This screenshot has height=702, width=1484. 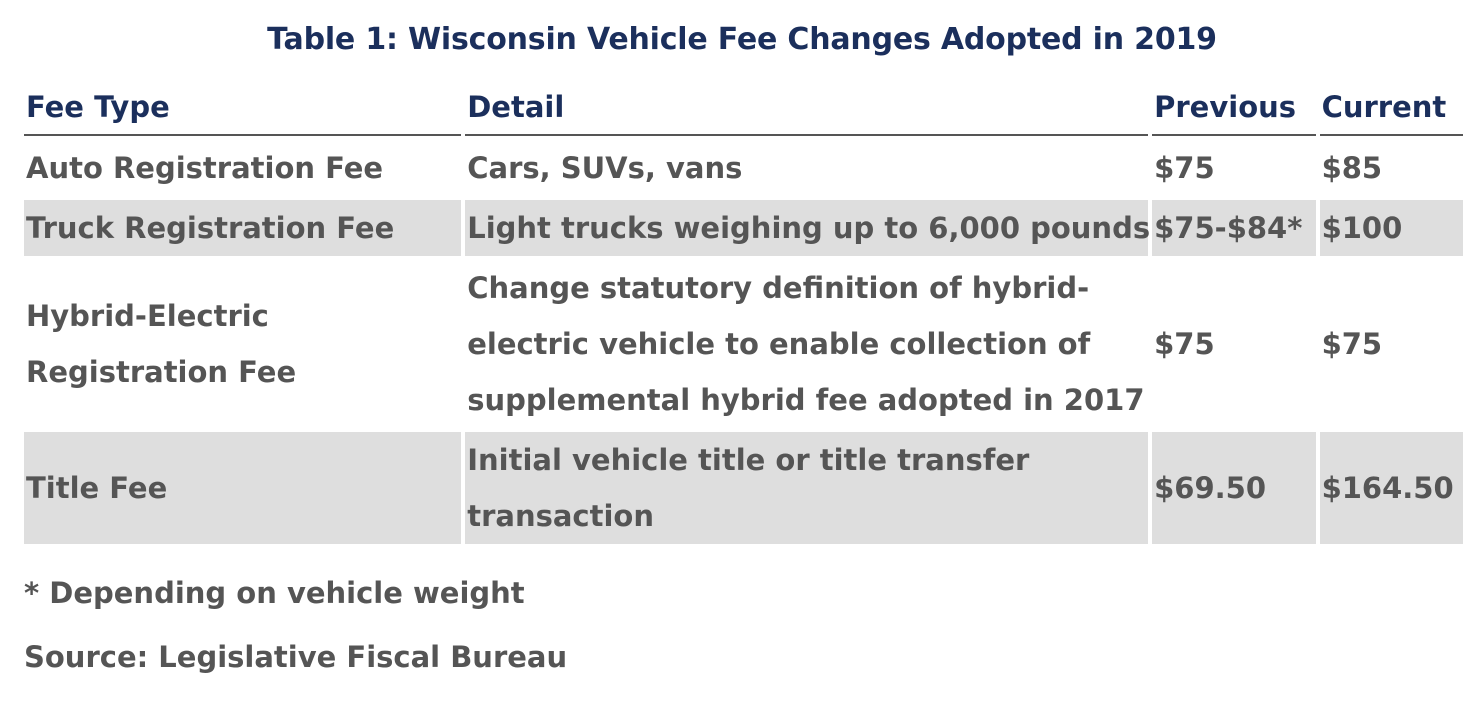 What do you see at coordinates (161, 344) in the screenshot?
I see `fee-type-cell: Hybrid-Electric Registration Fee` at bounding box center [161, 344].